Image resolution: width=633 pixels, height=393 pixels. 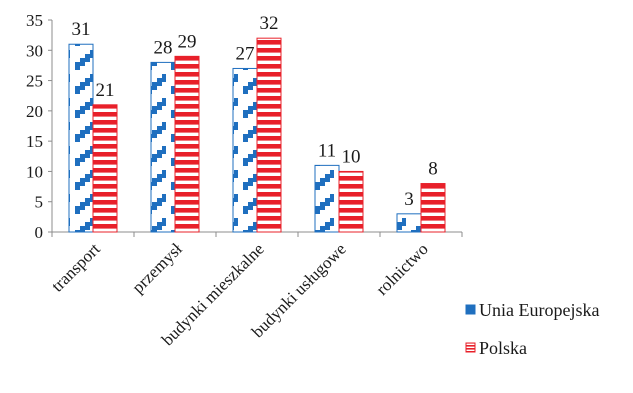 I want to click on category-label-rolnictwo: rolnictwo, so click(x=402, y=269).